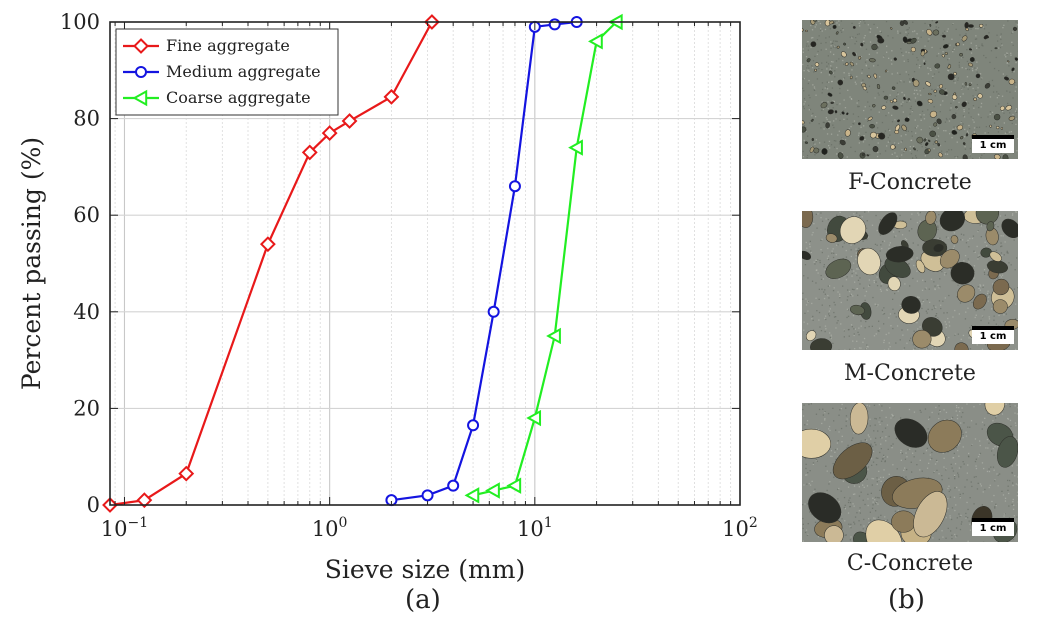 The image size is (1054, 626). What do you see at coordinates (80, 22) in the screenshot?
I see `y-tick-label: 100` at bounding box center [80, 22].